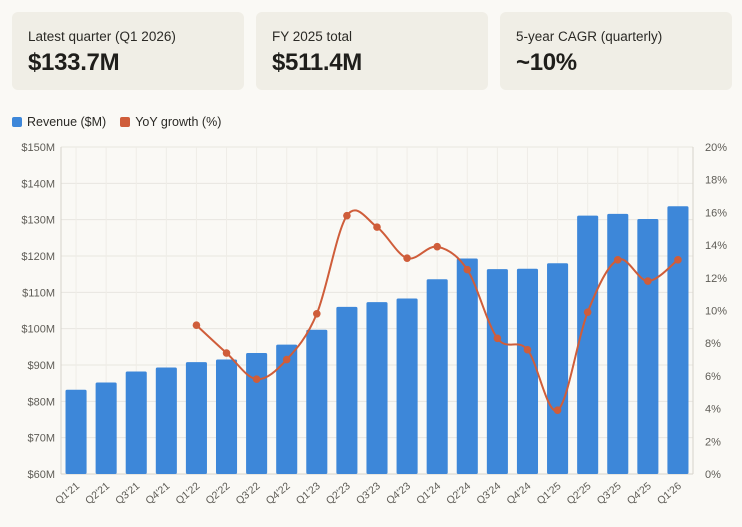  What do you see at coordinates (713, 344) in the screenshot?
I see `y2-tick-label: 8%` at bounding box center [713, 344].